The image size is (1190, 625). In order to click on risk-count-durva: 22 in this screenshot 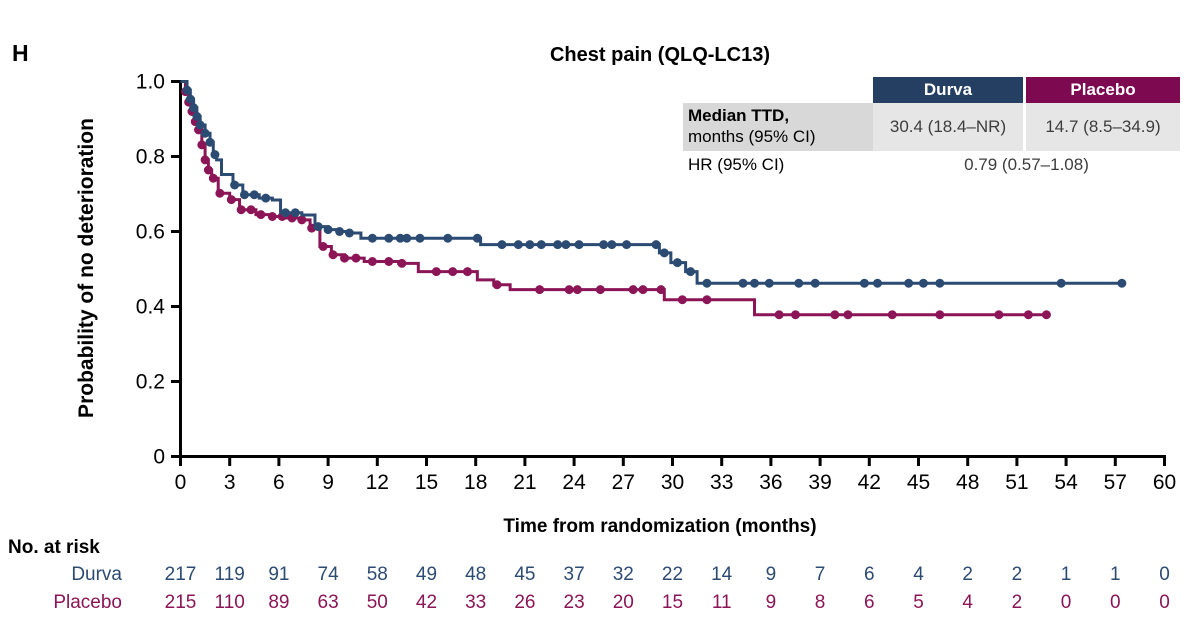, I will do `click(672, 574)`.